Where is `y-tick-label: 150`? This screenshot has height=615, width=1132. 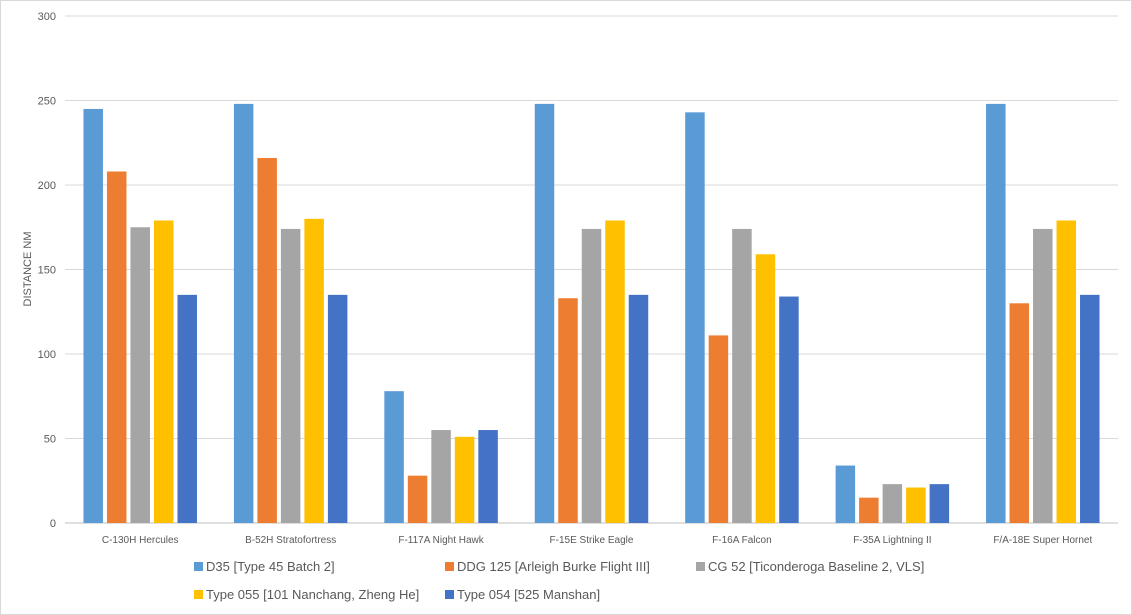
y-tick-label: 150 is located at coordinates (47, 271).